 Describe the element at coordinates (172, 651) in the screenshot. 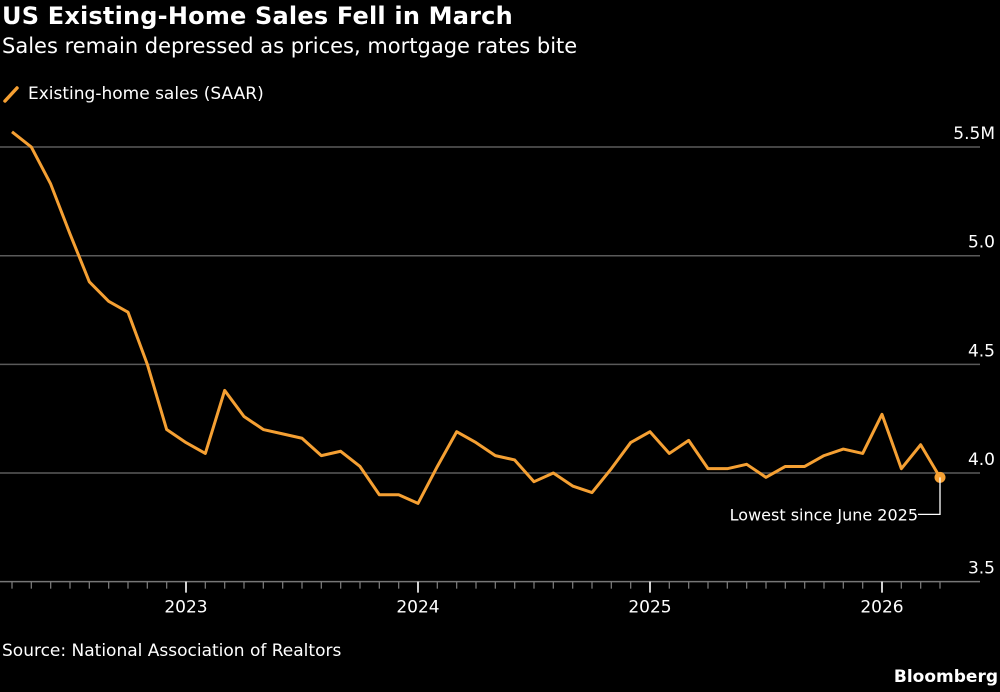

I see `source-note: Source: National Association of Realtors` at that location.